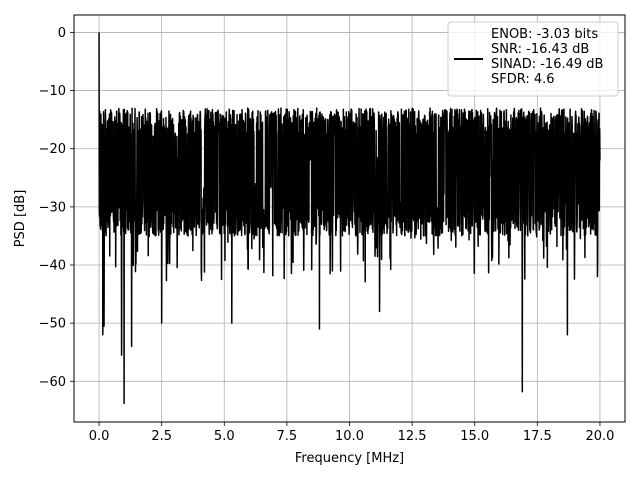  What do you see at coordinates (52, 91) in the screenshot?
I see `y-tick-label: −10` at bounding box center [52, 91].